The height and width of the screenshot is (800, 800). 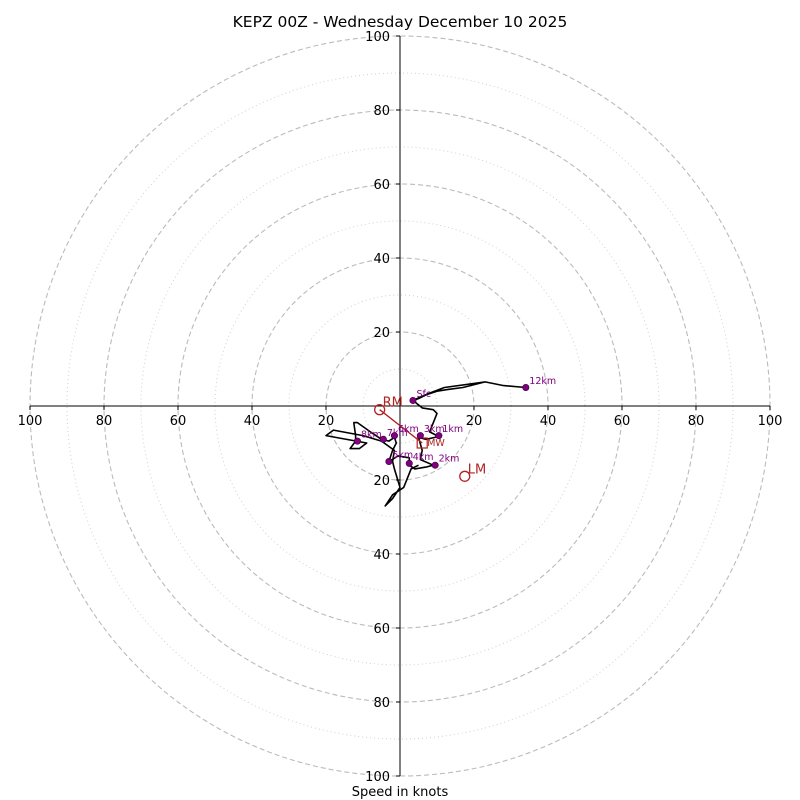 I want to click on hodograph-trace, so click(x=426, y=444).